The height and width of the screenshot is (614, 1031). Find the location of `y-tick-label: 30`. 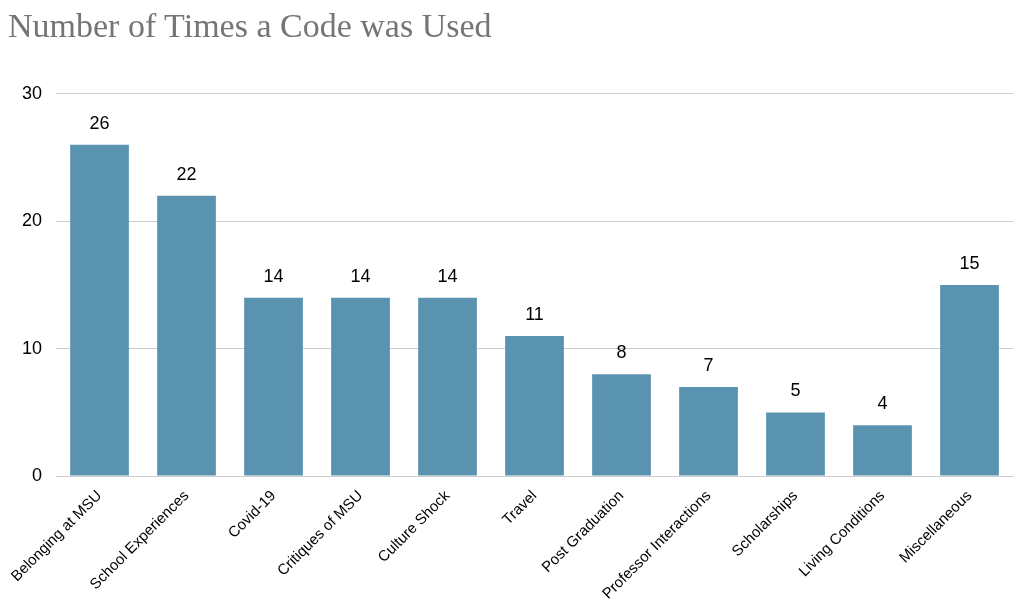

y-tick-label: 30 is located at coordinates (32, 92).